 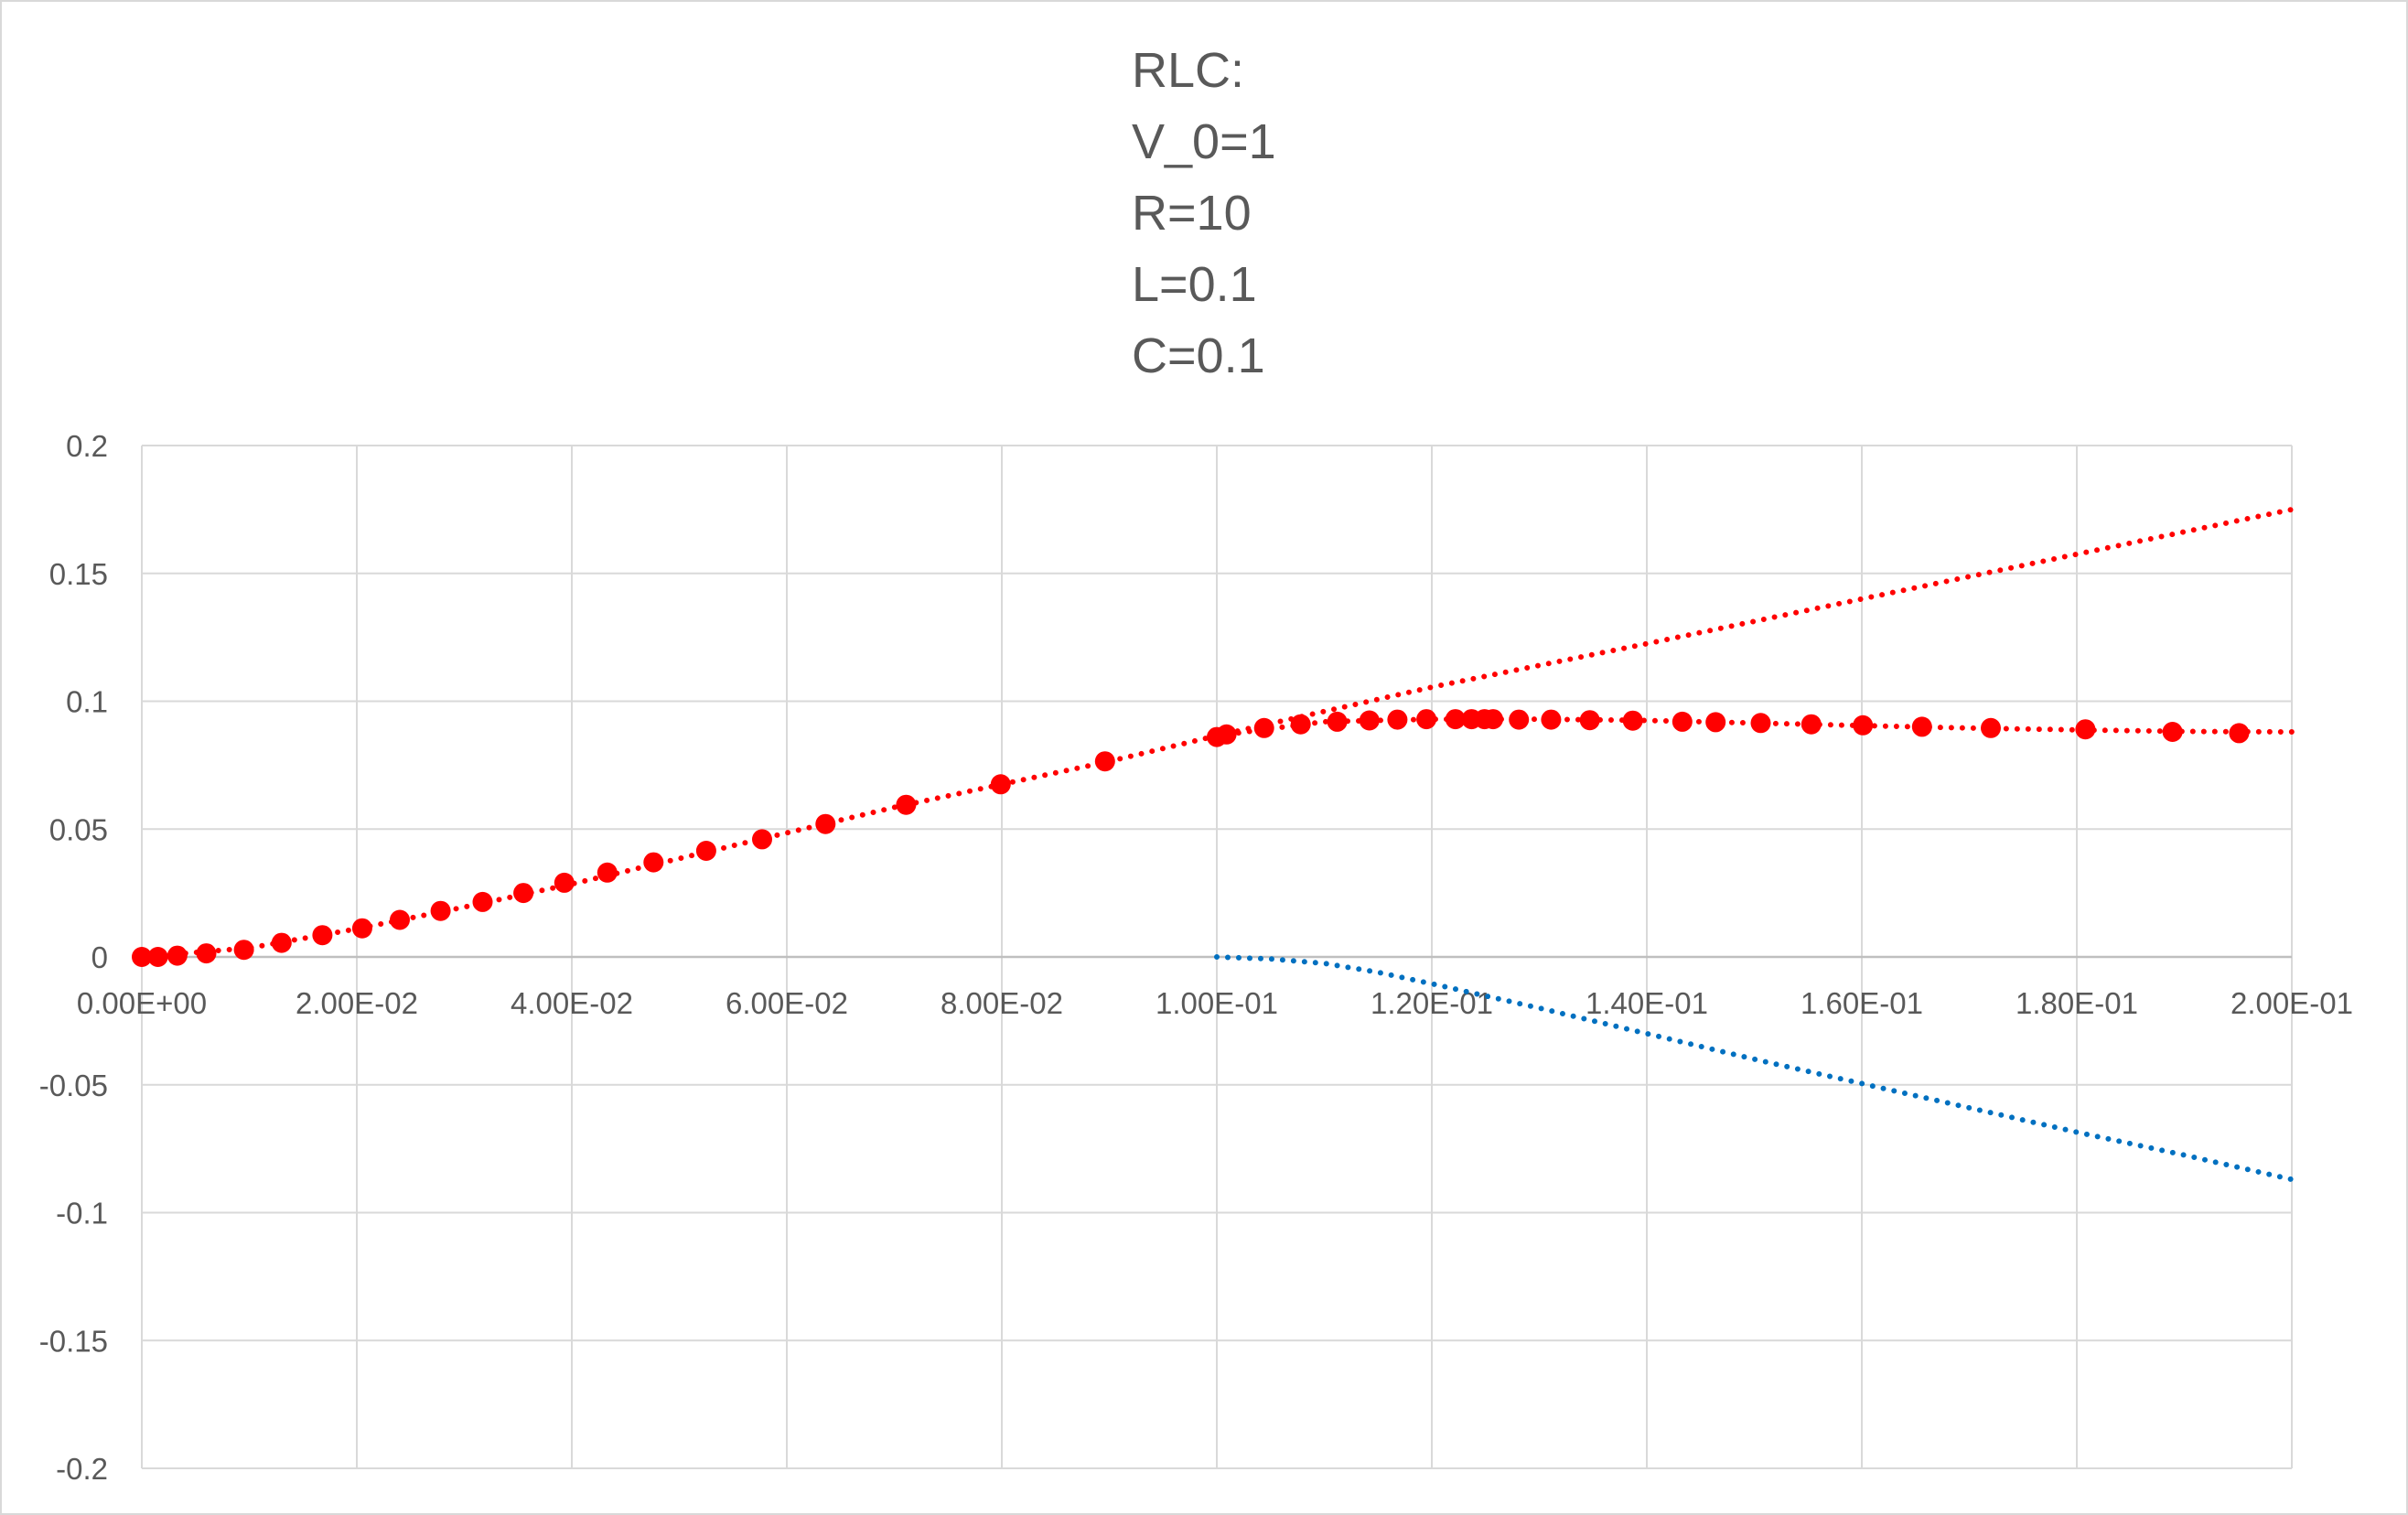 What do you see at coordinates (1204, 141) in the screenshot?
I see `title-line-v0: V_0=1` at bounding box center [1204, 141].